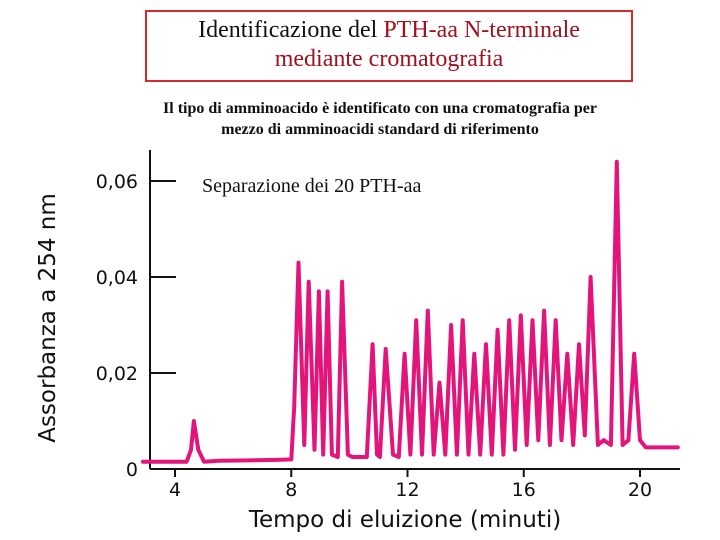 This screenshot has width=720, height=540. I want to click on y-tick-label: 0,02, so click(117, 374).